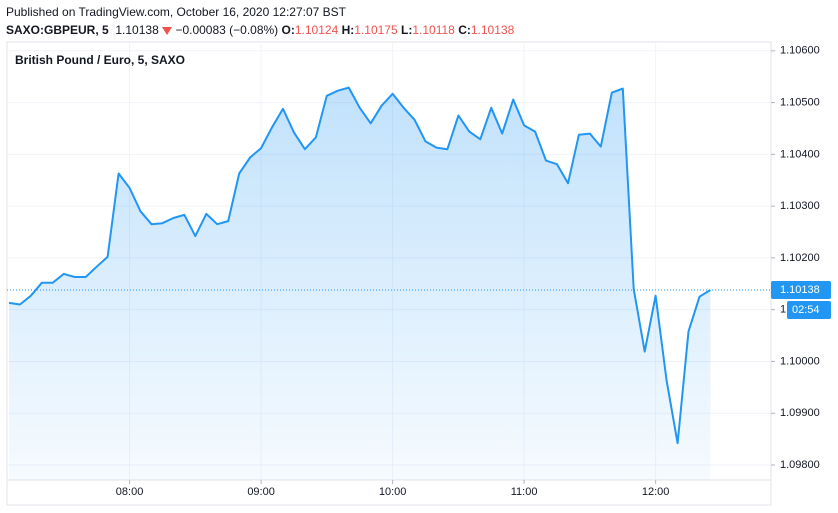 The height and width of the screenshot is (513, 838). Describe the element at coordinates (800, 206) in the screenshot. I see `y-tick-label: 1.10300` at that location.